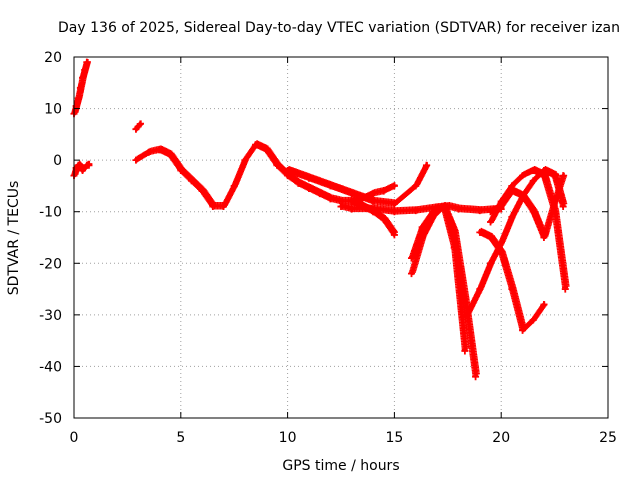 This screenshot has height=485, width=640. What do you see at coordinates (57, 161) in the screenshot?
I see `y-tick-label: 0` at bounding box center [57, 161].